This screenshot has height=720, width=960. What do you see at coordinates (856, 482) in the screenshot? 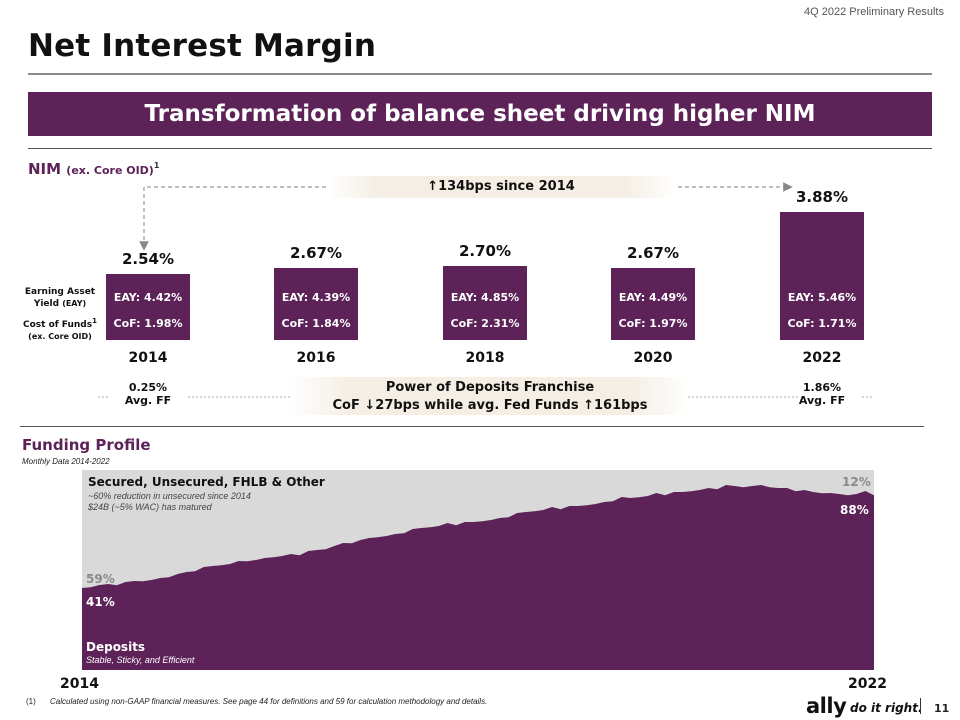
I see `end-other-pct: 12%` at bounding box center [856, 482].